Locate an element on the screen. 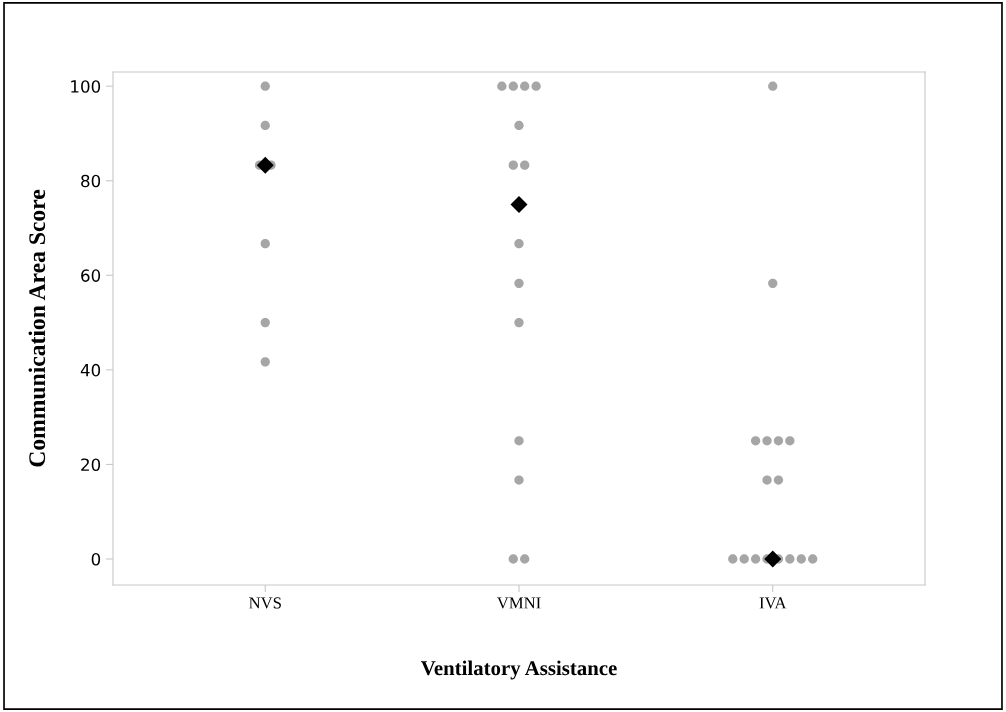 This screenshot has height=712, width=1006. x-axis-title: Ventilatory Assistance is located at coordinates (518, 670).